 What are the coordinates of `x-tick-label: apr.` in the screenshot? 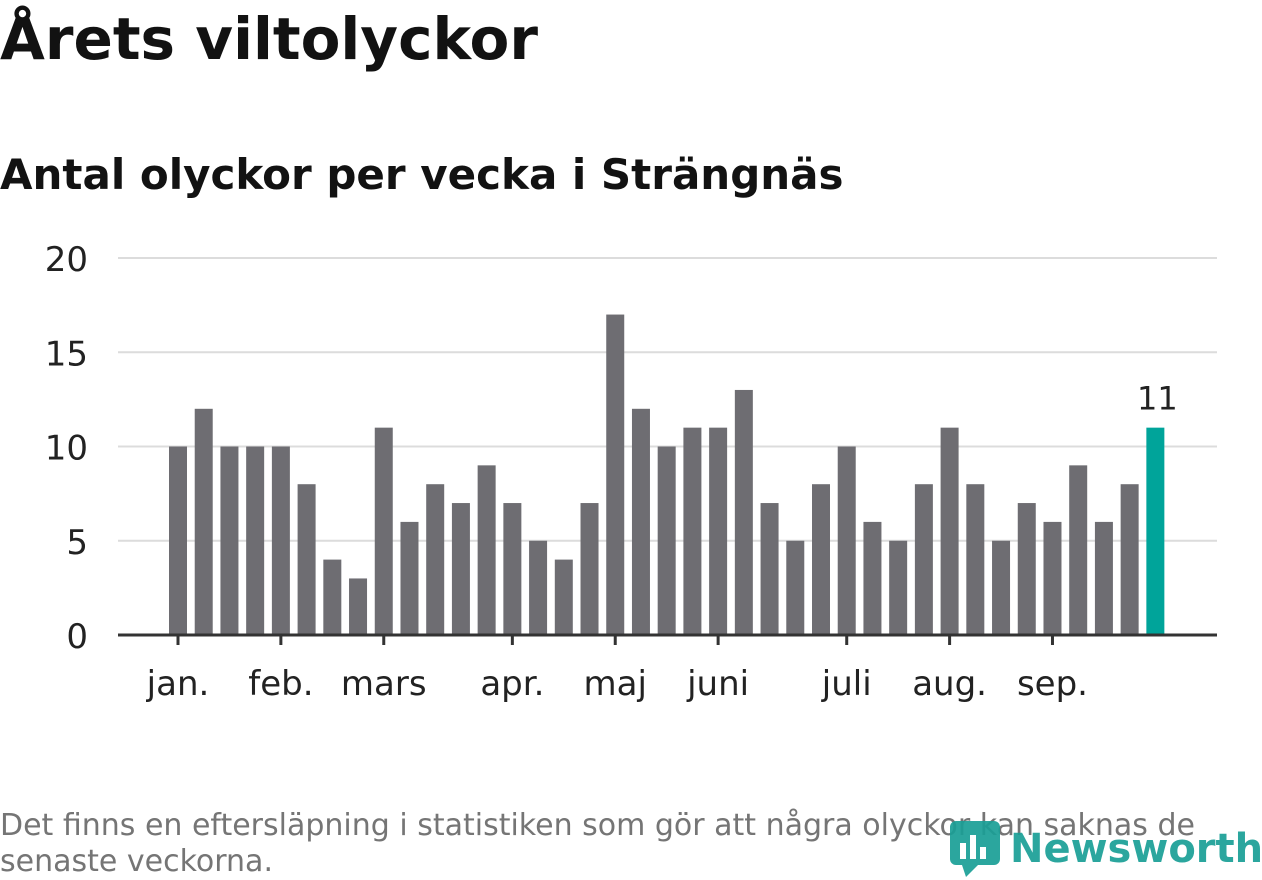 It's located at (512, 684).